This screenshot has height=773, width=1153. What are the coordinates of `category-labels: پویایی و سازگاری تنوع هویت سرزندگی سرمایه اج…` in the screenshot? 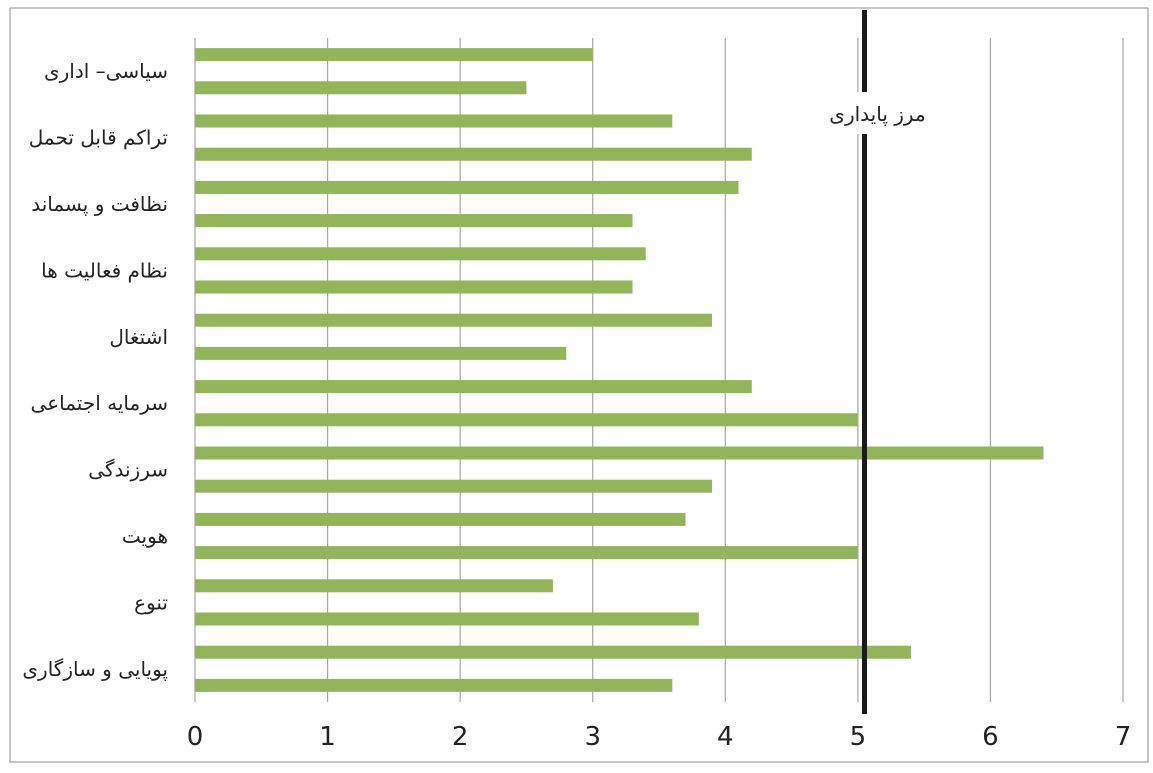 It's located at (95, 370).